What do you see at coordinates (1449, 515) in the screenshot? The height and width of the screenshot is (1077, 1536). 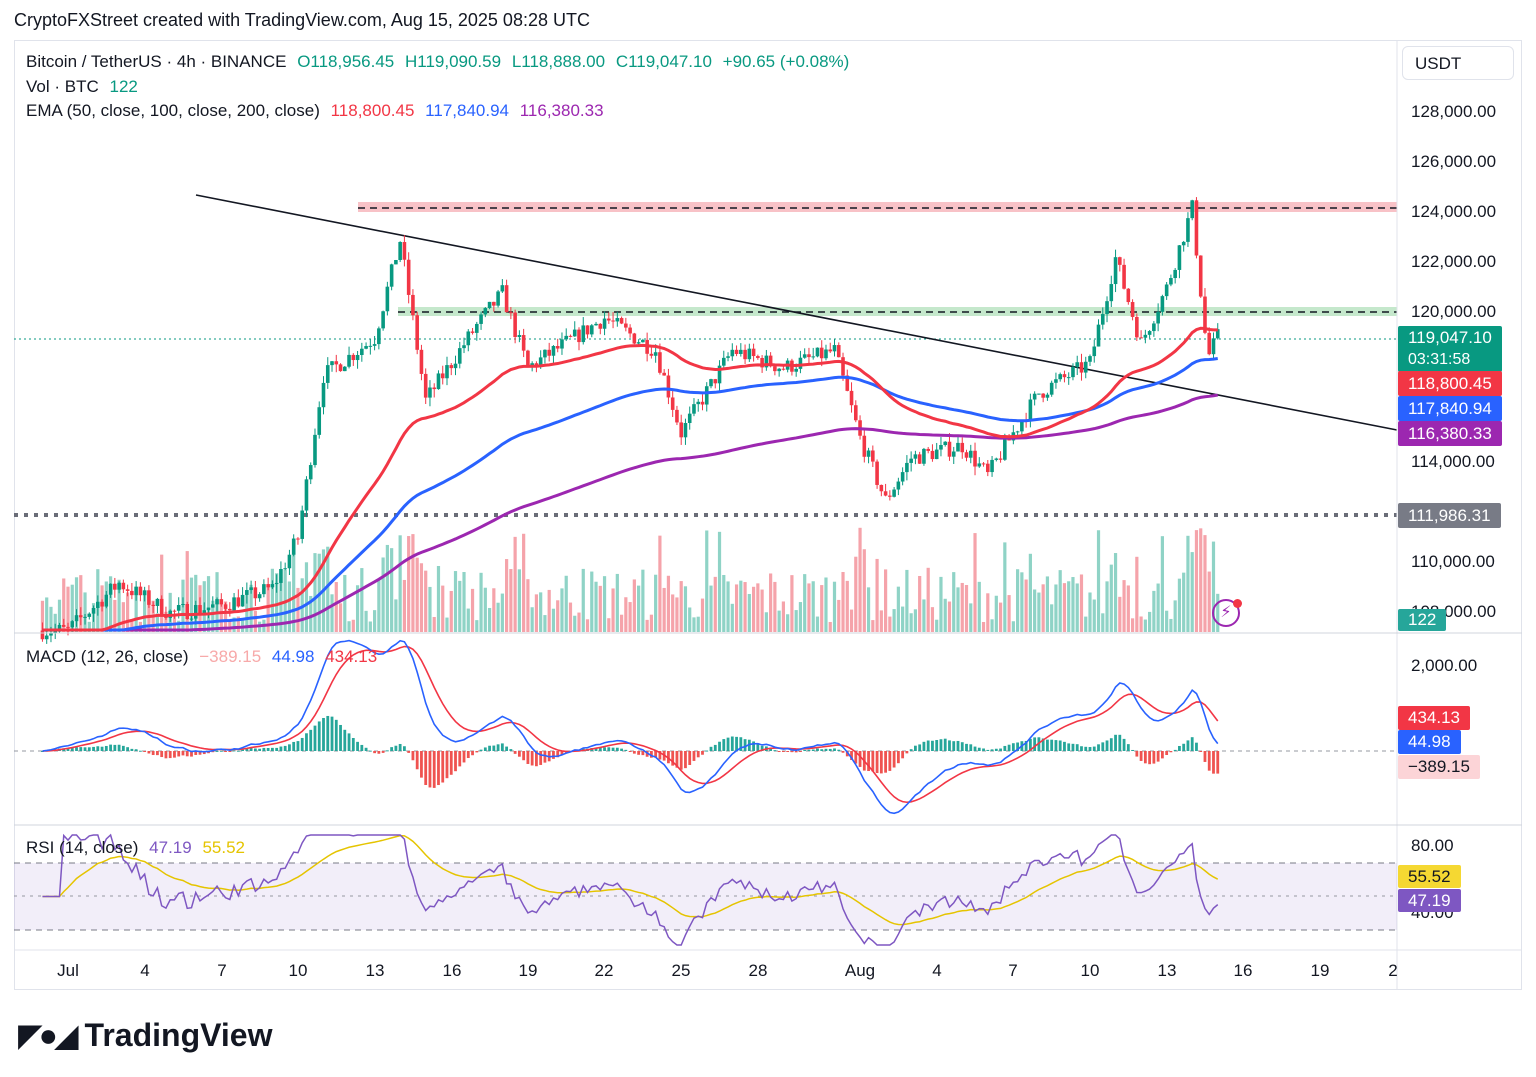 I see `support-level-tag: 111,986.31` at bounding box center [1449, 515].